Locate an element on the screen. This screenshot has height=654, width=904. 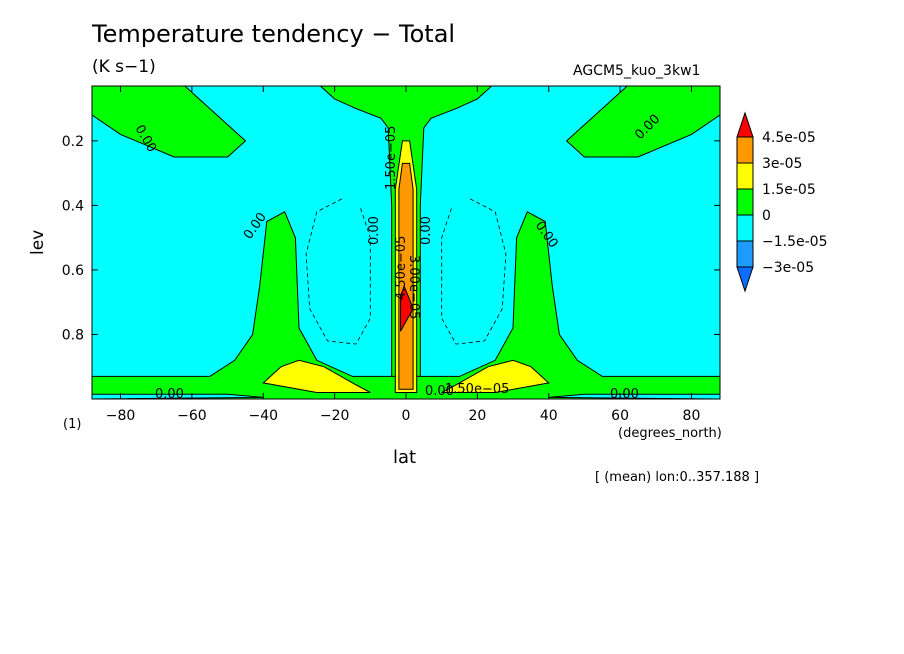
x-tick-label: 20 is located at coordinates (477, 416).